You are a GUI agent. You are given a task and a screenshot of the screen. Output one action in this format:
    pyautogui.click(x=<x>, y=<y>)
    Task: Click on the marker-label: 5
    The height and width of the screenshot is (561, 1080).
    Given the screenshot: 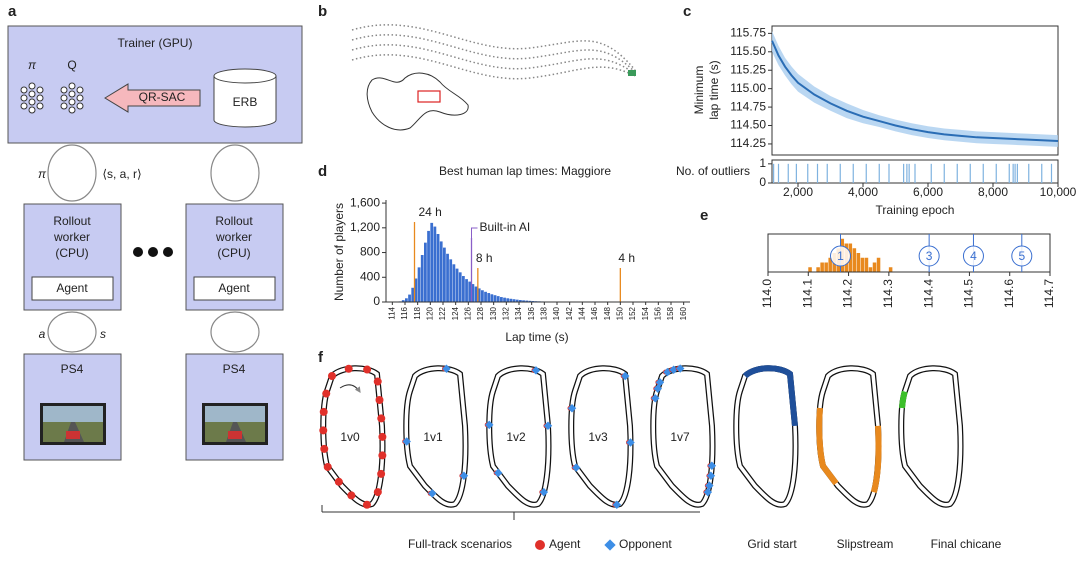 What is the action you would take?
    pyautogui.click(x=1021, y=256)
    